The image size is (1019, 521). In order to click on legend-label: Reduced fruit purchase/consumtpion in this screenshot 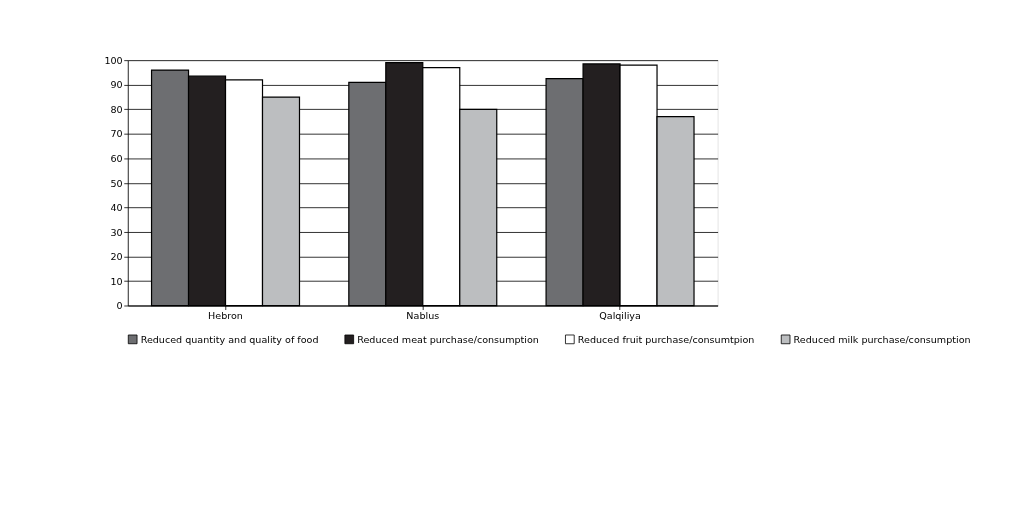, I will do `click(666, 339)`.